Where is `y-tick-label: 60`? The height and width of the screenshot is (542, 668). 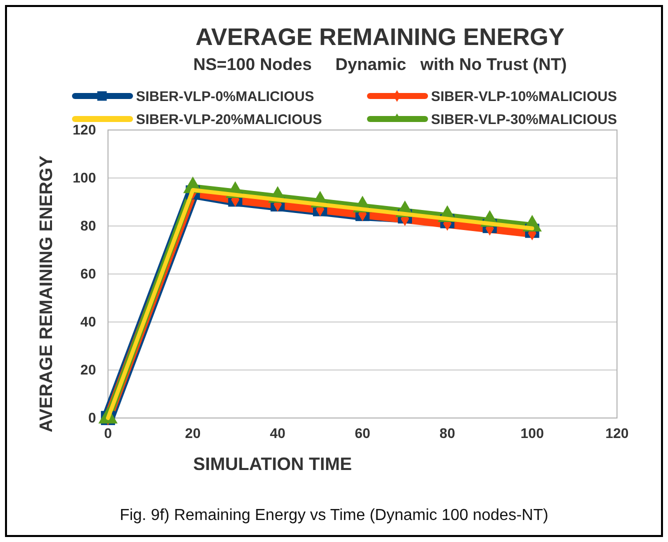 y-tick-label: 60 is located at coordinates (88, 273).